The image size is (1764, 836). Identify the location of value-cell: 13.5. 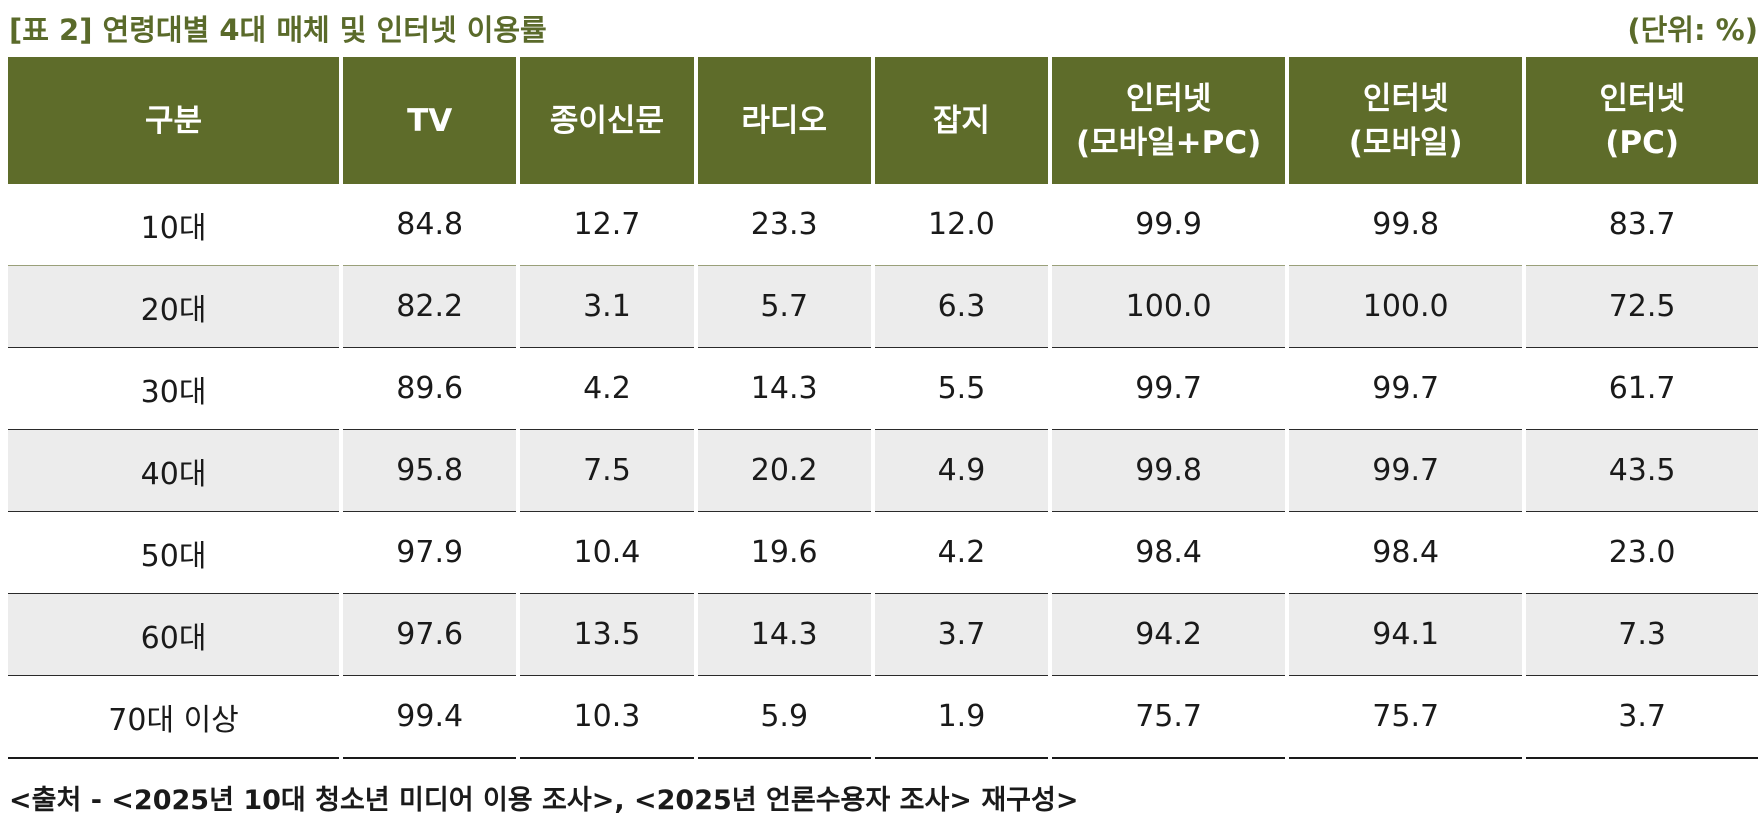
(608, 634).